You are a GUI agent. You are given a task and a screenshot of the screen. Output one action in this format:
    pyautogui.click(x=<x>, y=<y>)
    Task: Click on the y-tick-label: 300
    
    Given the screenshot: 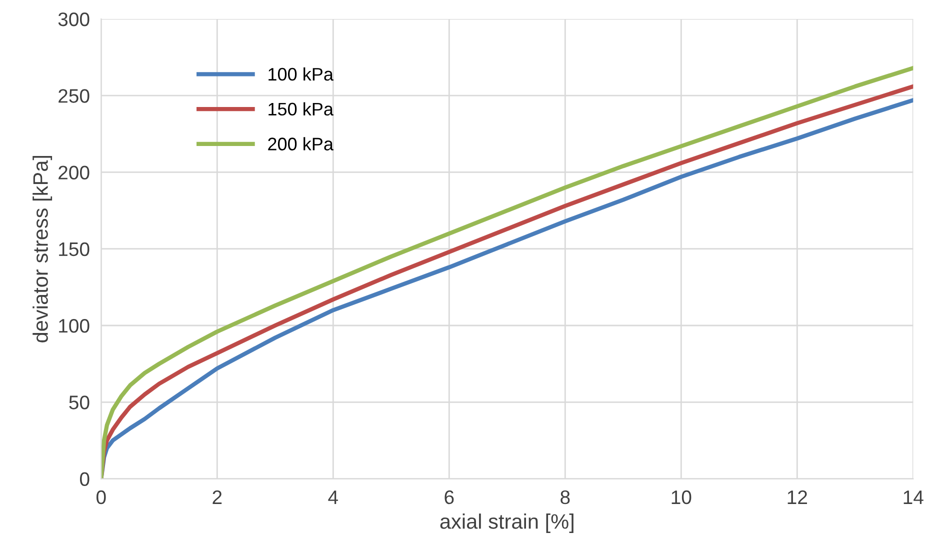 What is the action you would take?
    pyautogui.click(x=74, y=19)
    